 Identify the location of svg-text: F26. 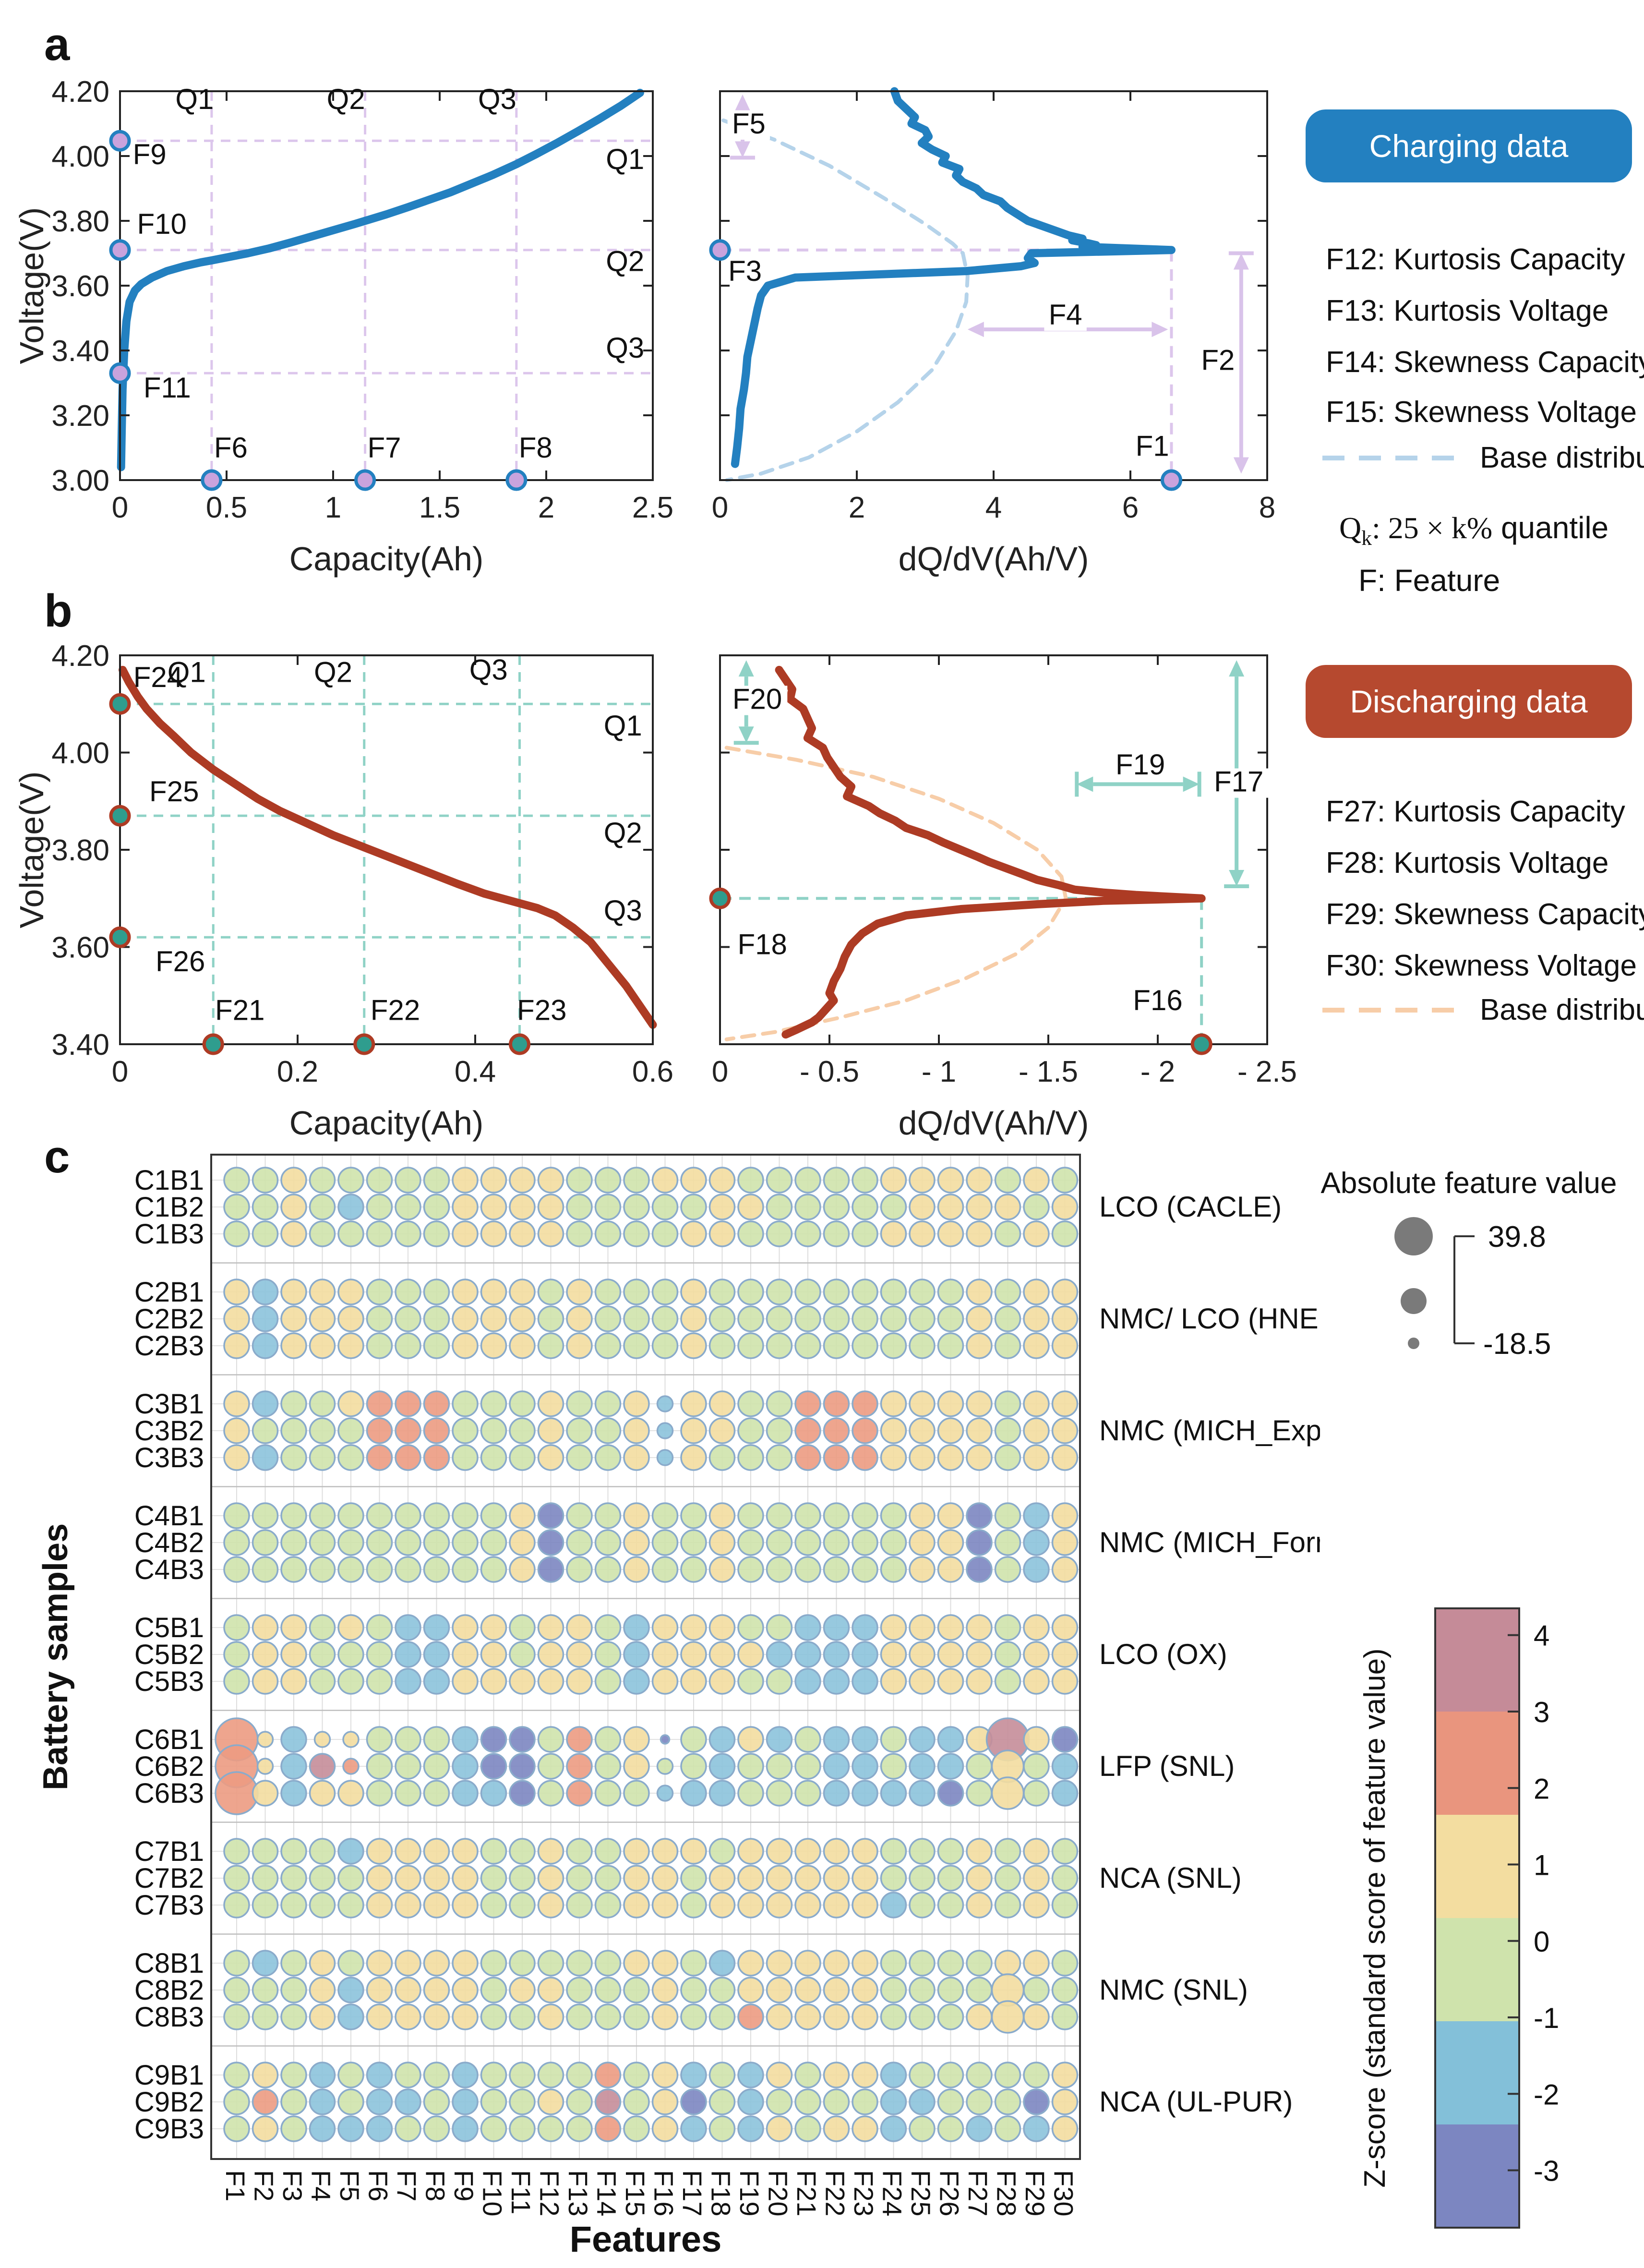
(180, 961).